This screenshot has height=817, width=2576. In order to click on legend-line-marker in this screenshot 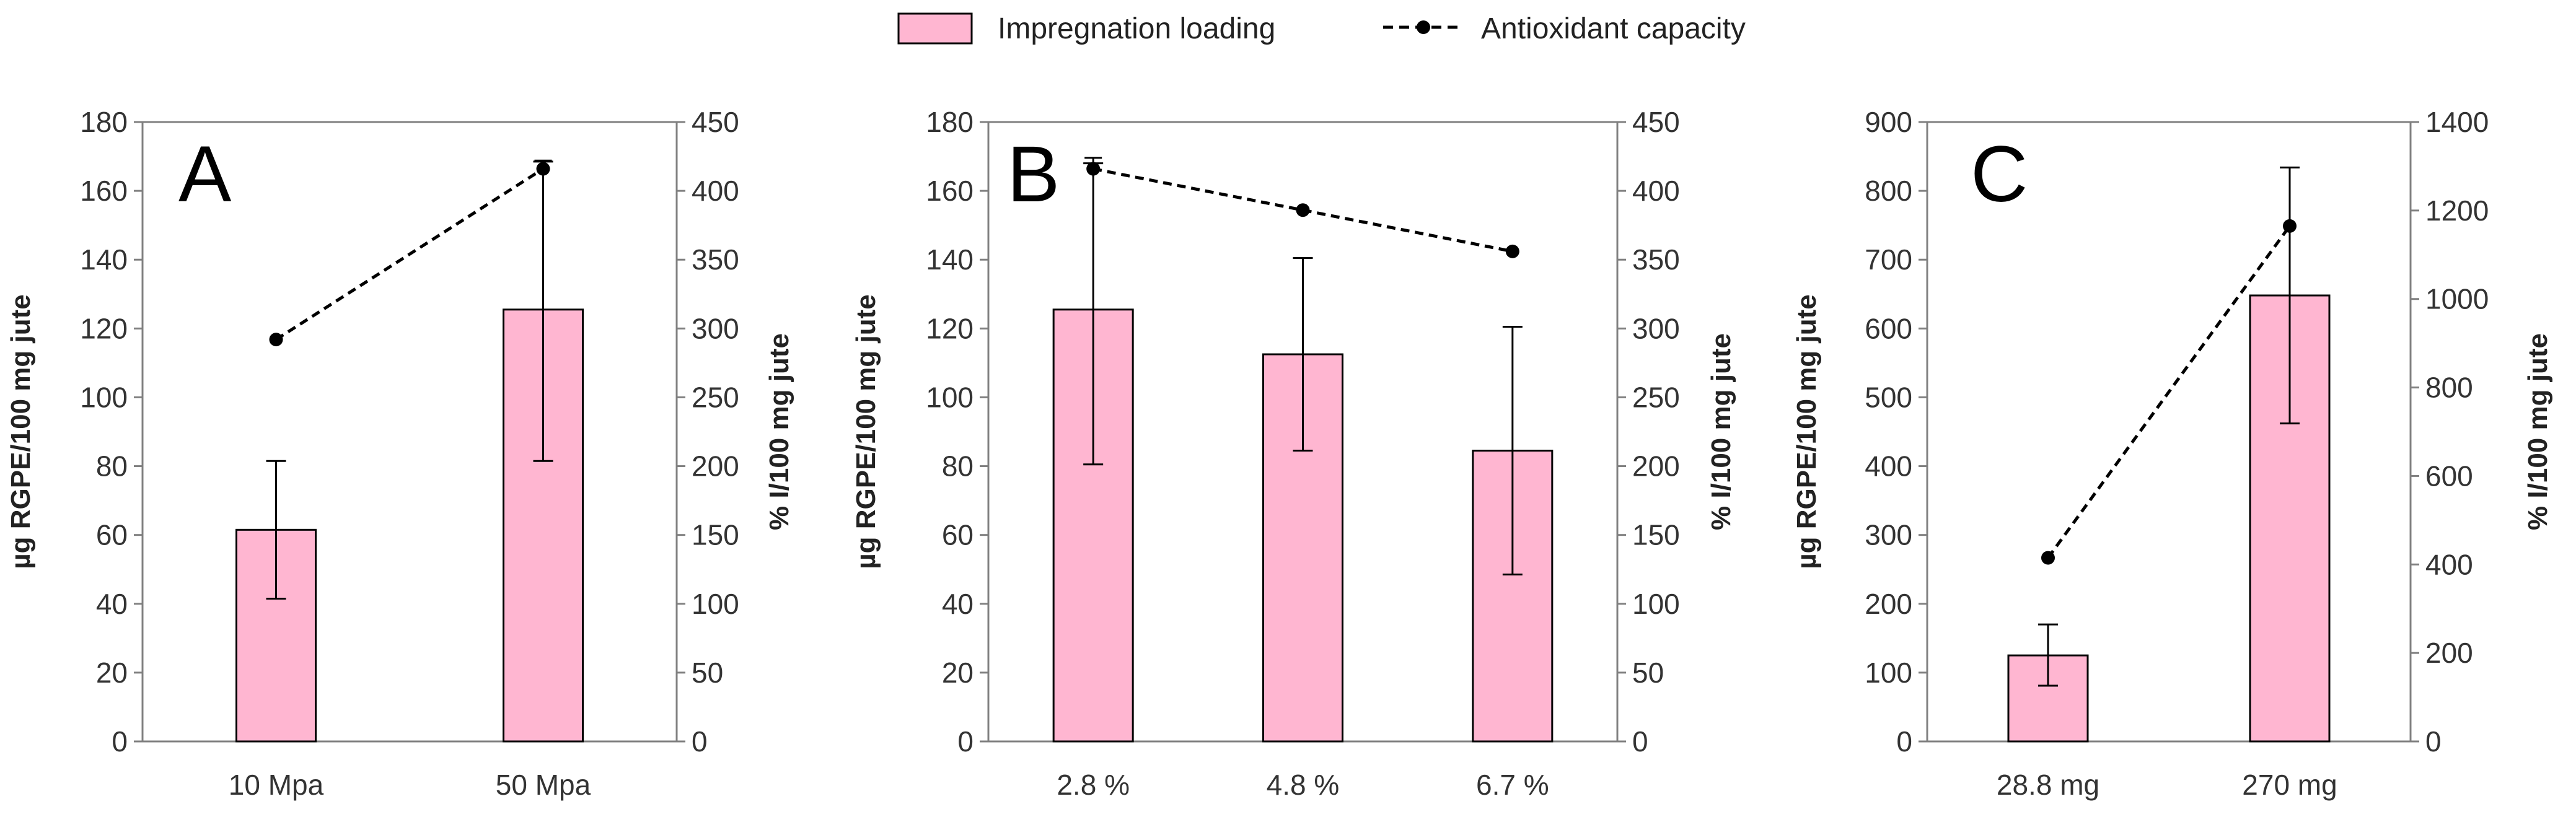, I will do `click(1424, 27)`.